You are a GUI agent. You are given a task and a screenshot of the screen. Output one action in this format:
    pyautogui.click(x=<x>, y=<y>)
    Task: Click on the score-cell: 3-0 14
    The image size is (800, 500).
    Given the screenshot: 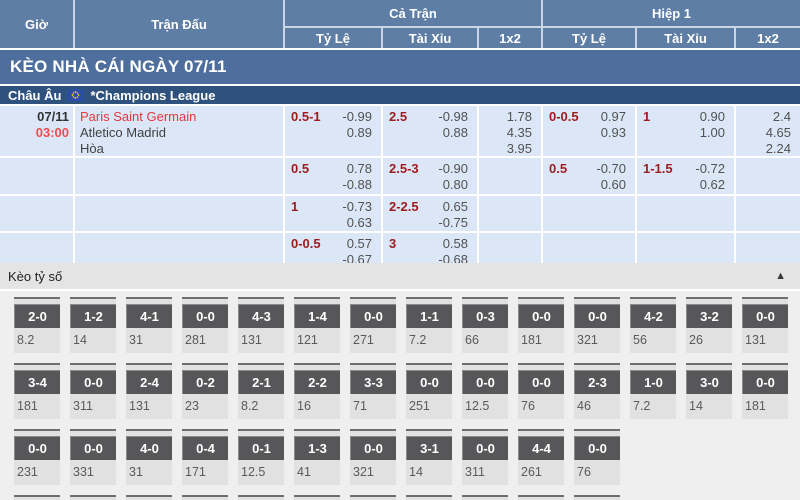 What is the action you would take?
    pyautogui.click(x=709, y=391)
    